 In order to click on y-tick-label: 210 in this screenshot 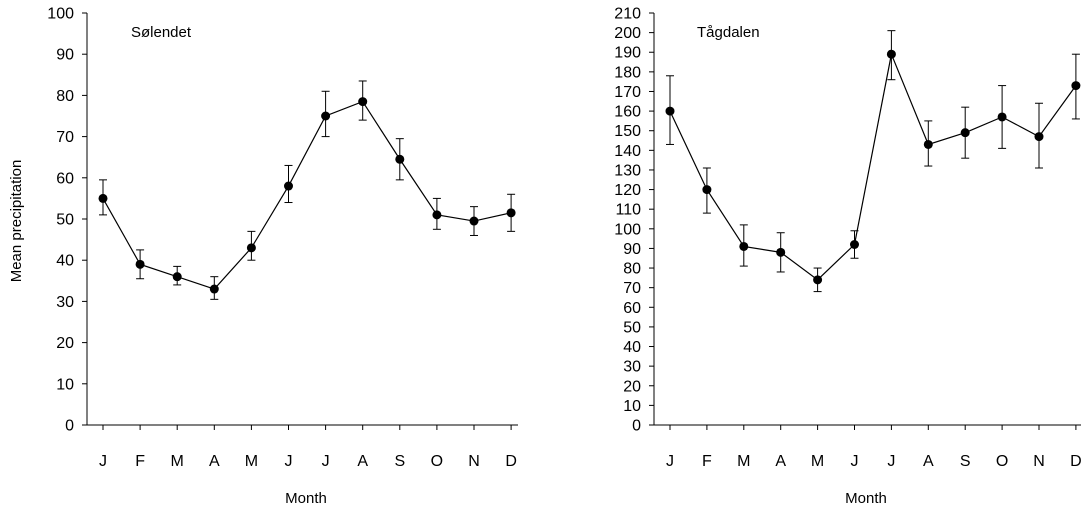, I will do `click(627, 14)`.